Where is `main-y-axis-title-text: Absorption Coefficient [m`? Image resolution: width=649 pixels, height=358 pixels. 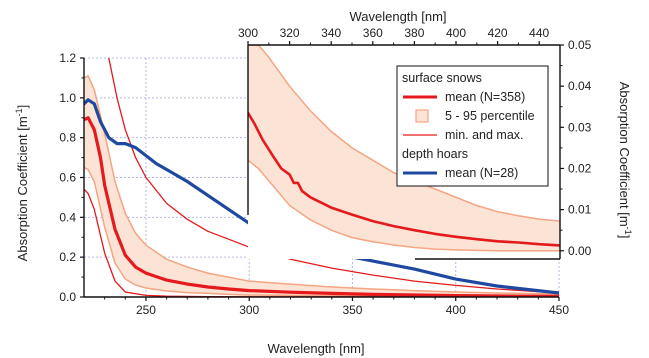 main-y-axis-title-text: Absorption Coefficient [m is located at coordinates (22, 188).